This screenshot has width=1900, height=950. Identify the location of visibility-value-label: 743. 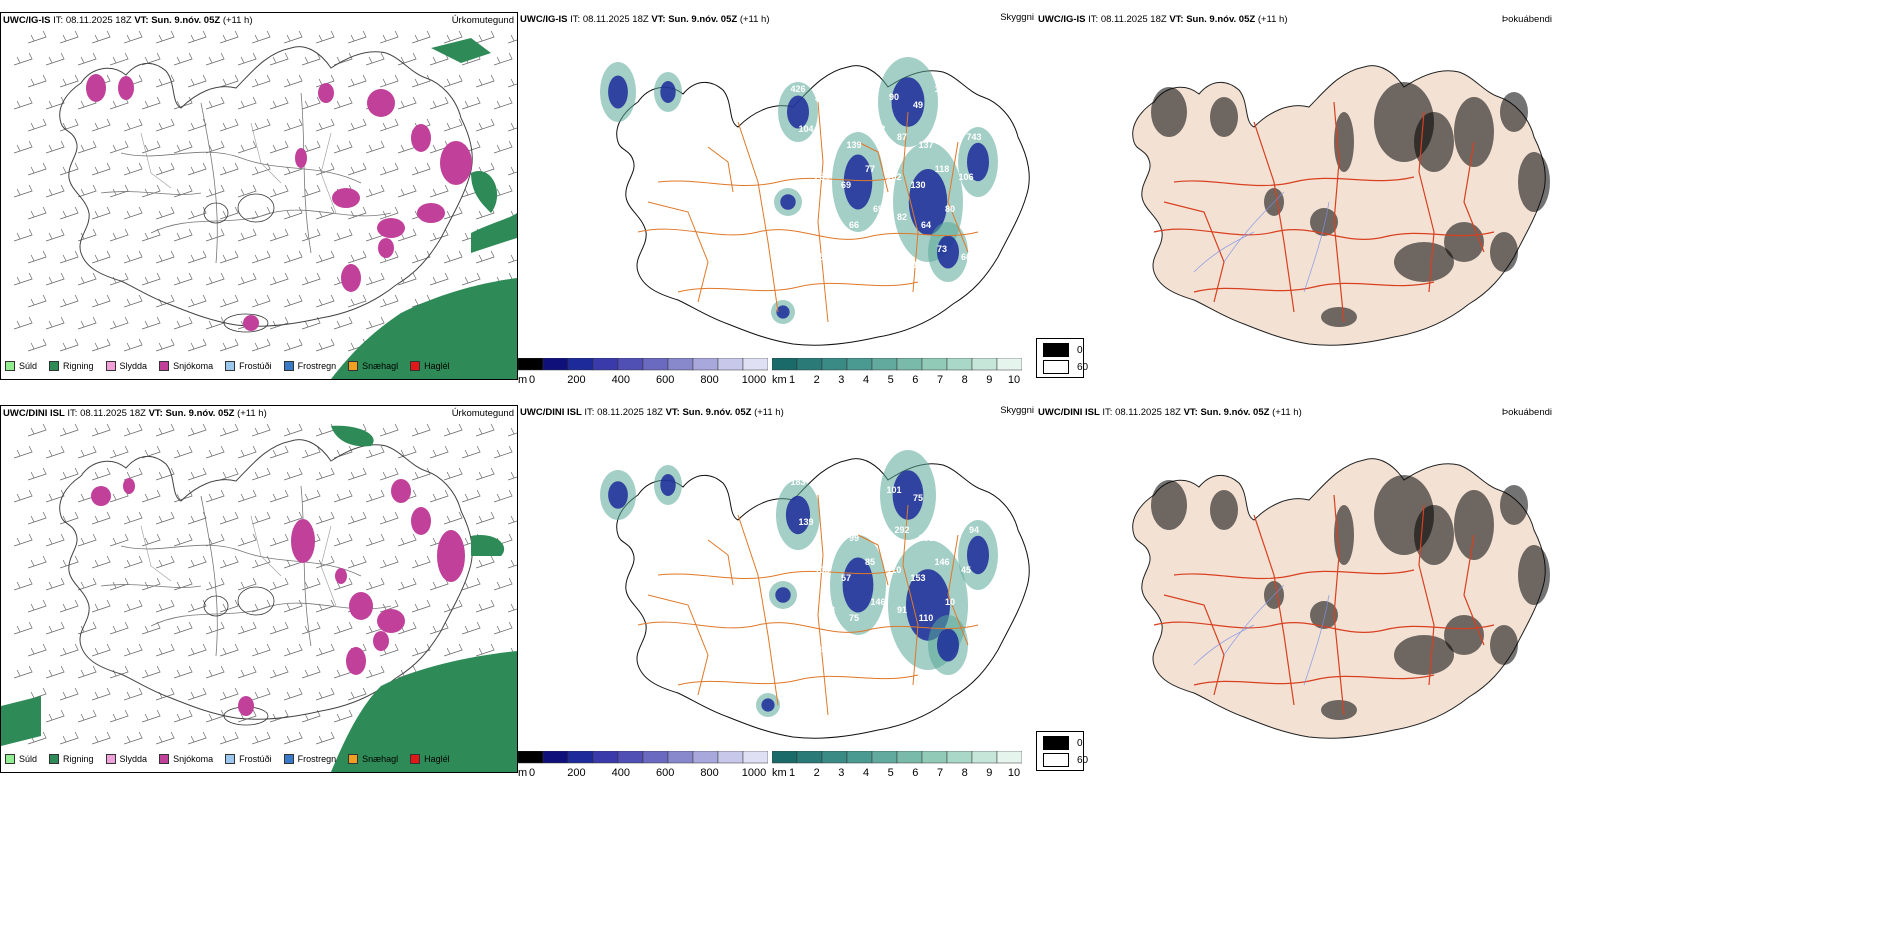
(973, 137).